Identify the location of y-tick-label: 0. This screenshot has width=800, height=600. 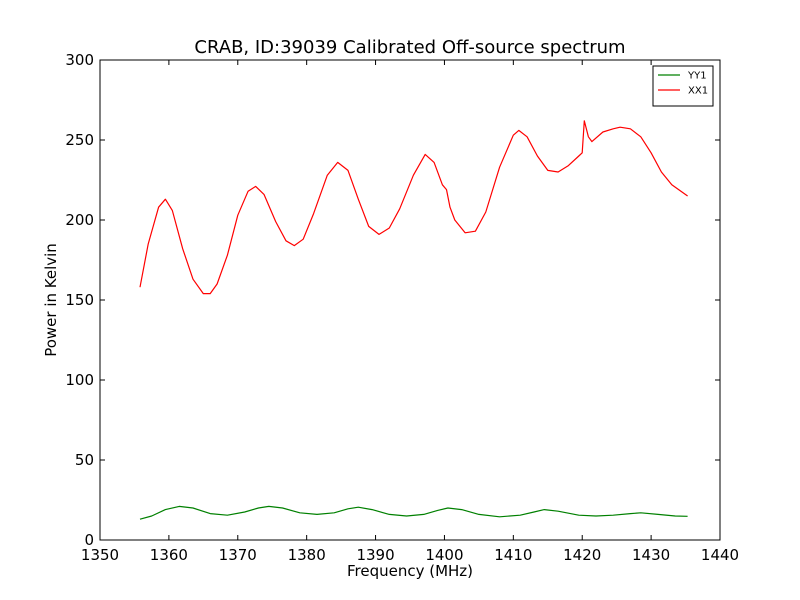
(89, 540).